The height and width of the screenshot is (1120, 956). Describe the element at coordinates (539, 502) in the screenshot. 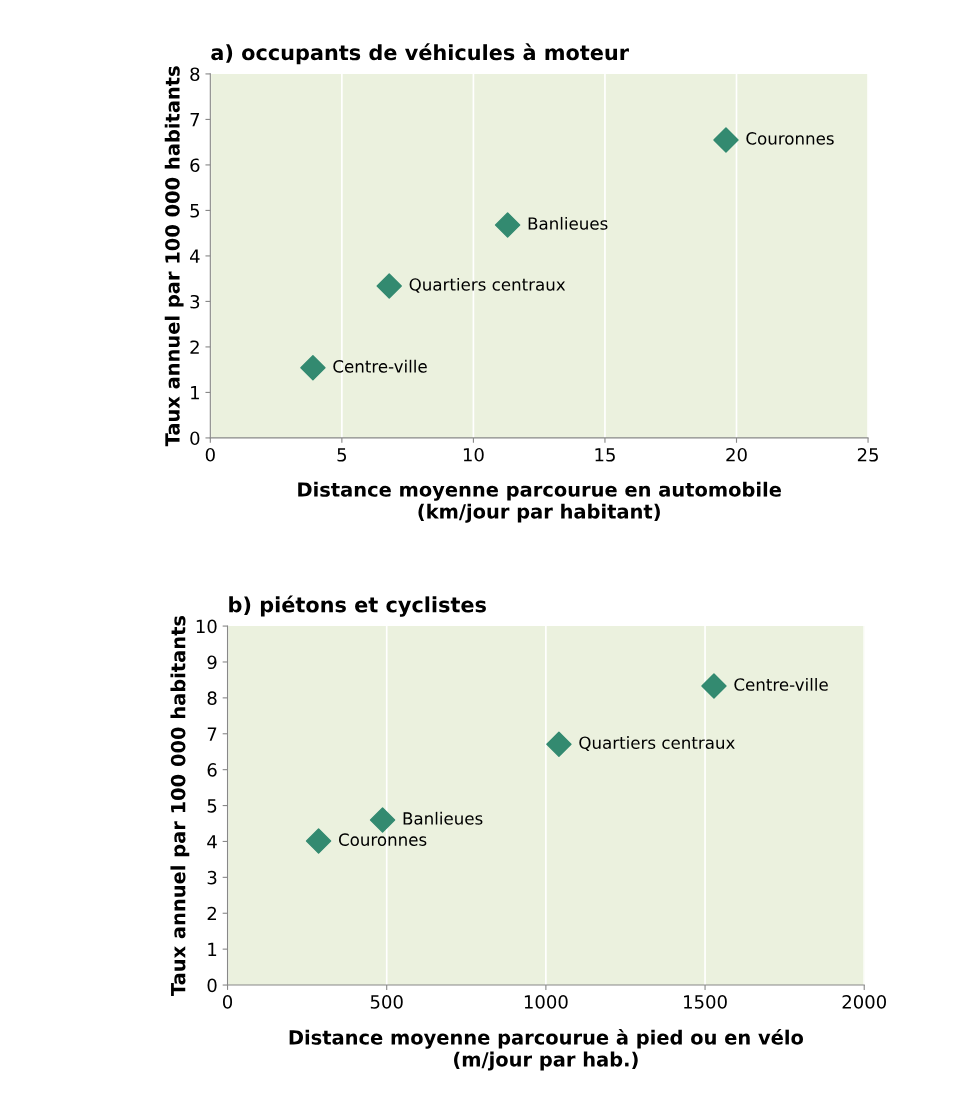

I see `x-axis-title: Distance moyenne parcourue en automobile (km/jour par habitant)` at that location.